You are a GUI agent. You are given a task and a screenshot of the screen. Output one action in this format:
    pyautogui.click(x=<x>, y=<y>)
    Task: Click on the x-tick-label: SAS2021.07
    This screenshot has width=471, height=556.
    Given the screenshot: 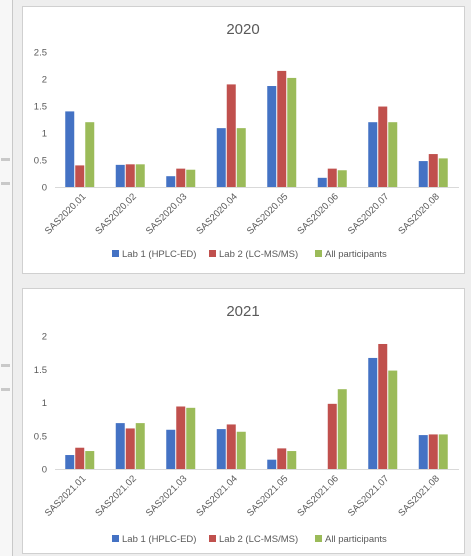 What is the action you would take?
    pyautogui.click(x=369, y=496)
    